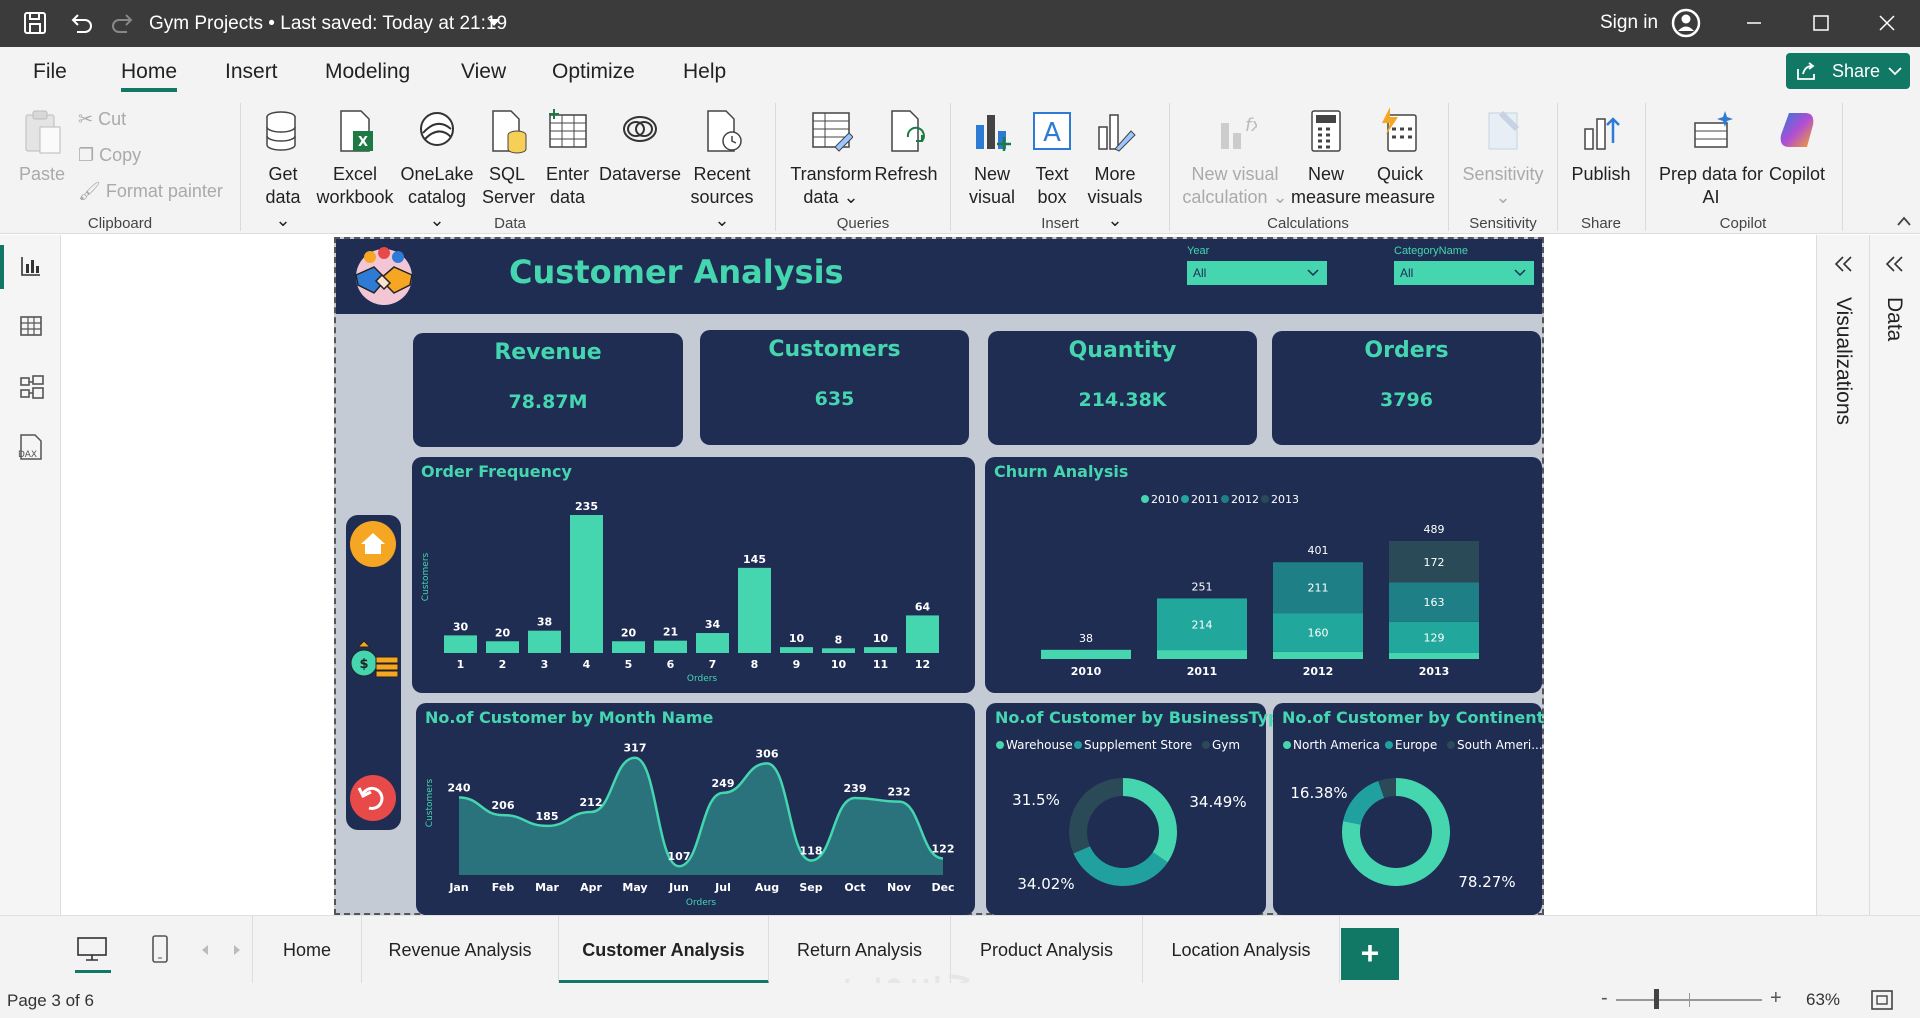 This screenshot has width=1920, height=1018. What do you see at coordinates (1848, 71) in the screenshot?
I see `share-button: Share` at bounding box center [1848, 71].